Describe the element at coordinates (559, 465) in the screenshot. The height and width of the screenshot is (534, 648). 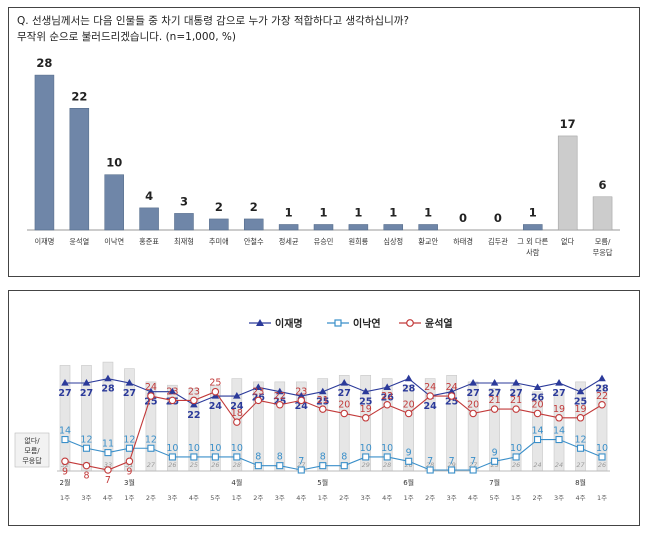
I see `no-answer-value: 24` at that location.